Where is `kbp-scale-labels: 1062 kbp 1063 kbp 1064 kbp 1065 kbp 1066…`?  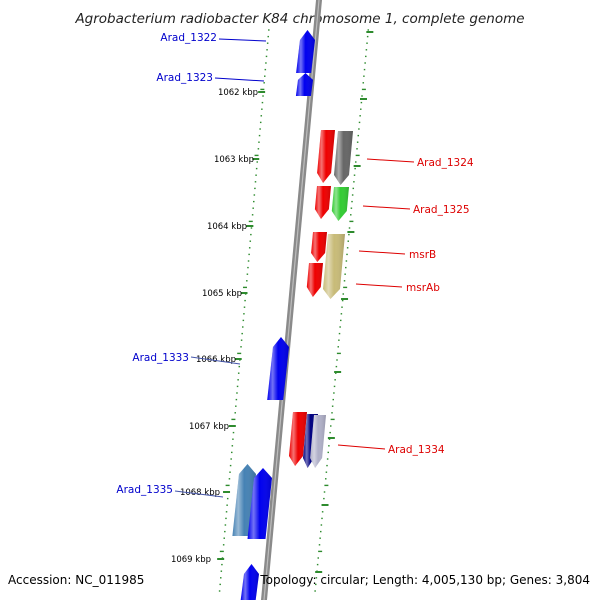 kbp-scale-labels: 1062 kbp 1063 kbp 1064 kbp 1065 kbp 1066… is located at coordinates (214, 326).